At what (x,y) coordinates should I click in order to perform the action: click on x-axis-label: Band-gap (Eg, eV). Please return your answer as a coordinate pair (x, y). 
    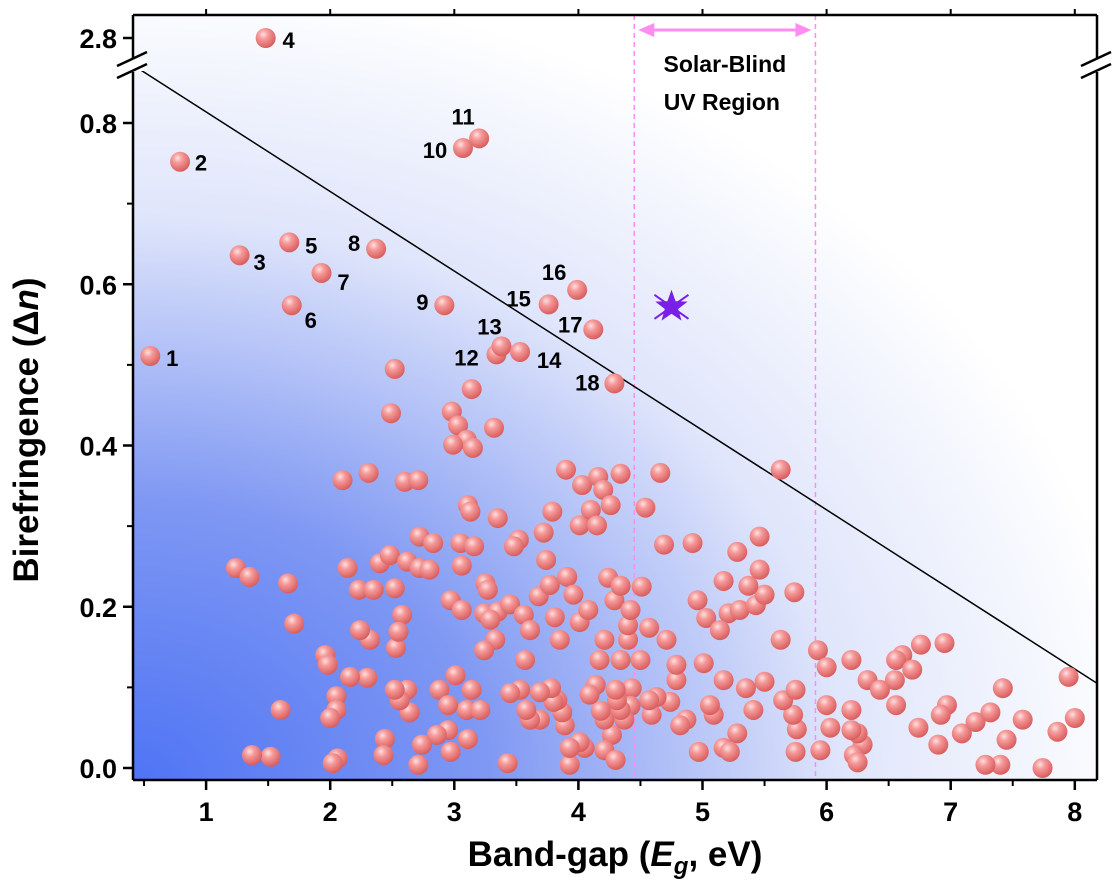
    Looking at the image, I should click on (615, 857).